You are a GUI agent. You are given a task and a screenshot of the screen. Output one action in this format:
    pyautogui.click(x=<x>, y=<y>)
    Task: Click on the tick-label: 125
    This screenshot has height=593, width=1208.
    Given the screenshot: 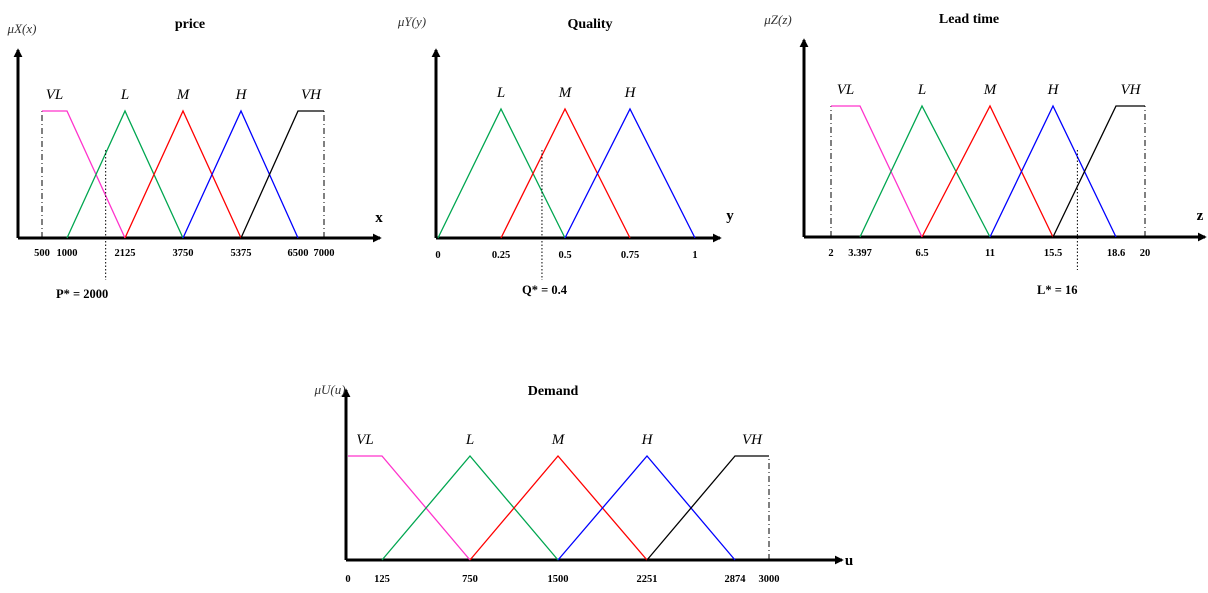 What is the action you would take?
    pyautogui.click(x=382, y=579)
    